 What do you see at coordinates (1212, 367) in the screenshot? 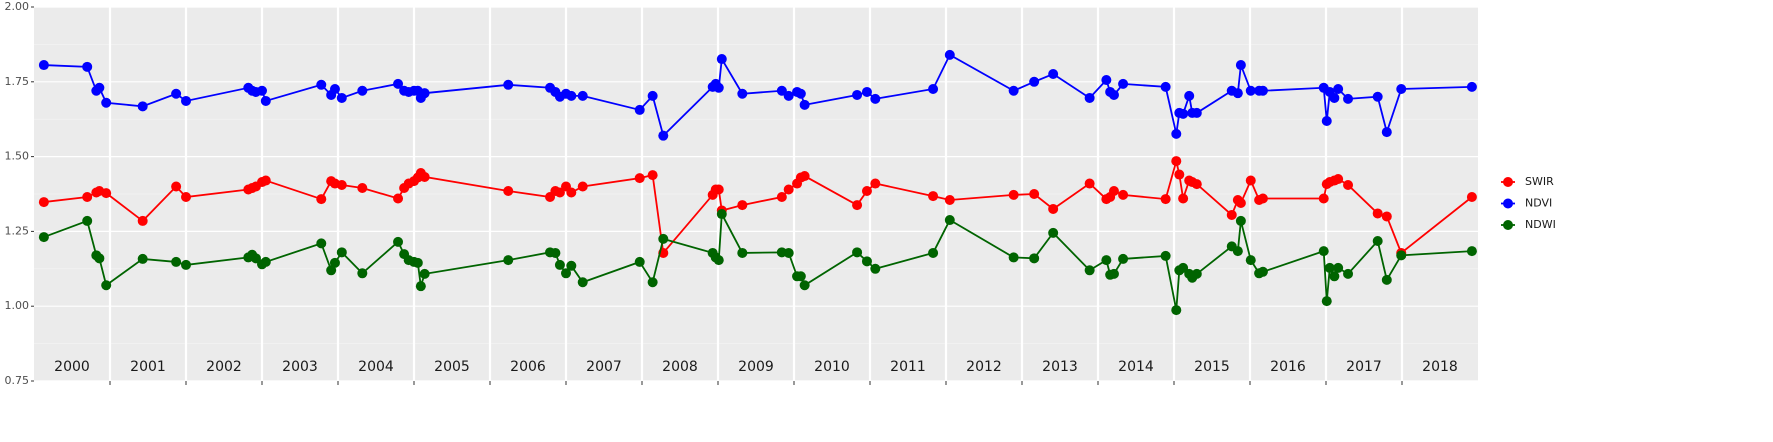
I see `x-tick-label: 2015` at bounding box center [1212, 367].